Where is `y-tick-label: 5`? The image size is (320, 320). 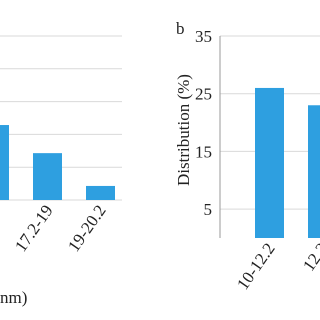
y-tick-label: 5 is located at coordinates (208, 209).